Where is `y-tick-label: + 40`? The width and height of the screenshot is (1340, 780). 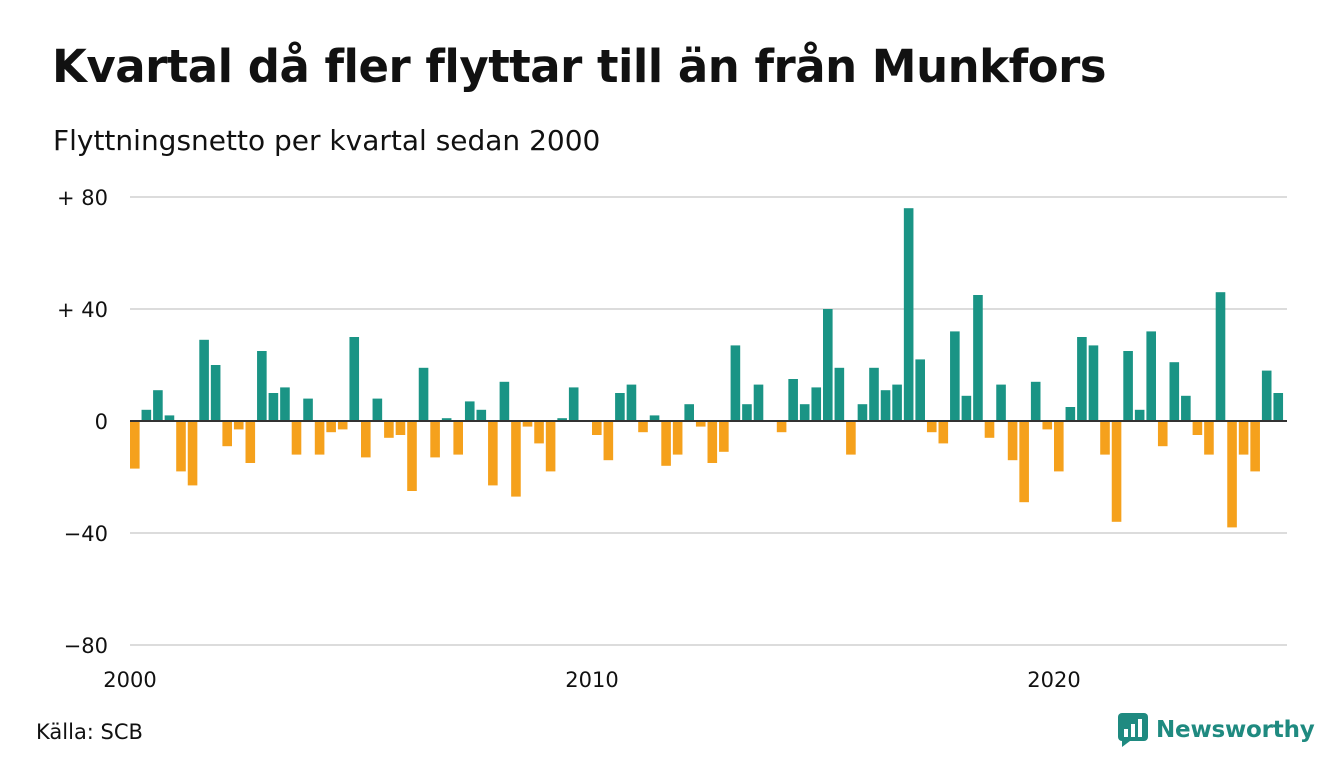 y-tick-label: + 40 is located at coordinates (82, 310).